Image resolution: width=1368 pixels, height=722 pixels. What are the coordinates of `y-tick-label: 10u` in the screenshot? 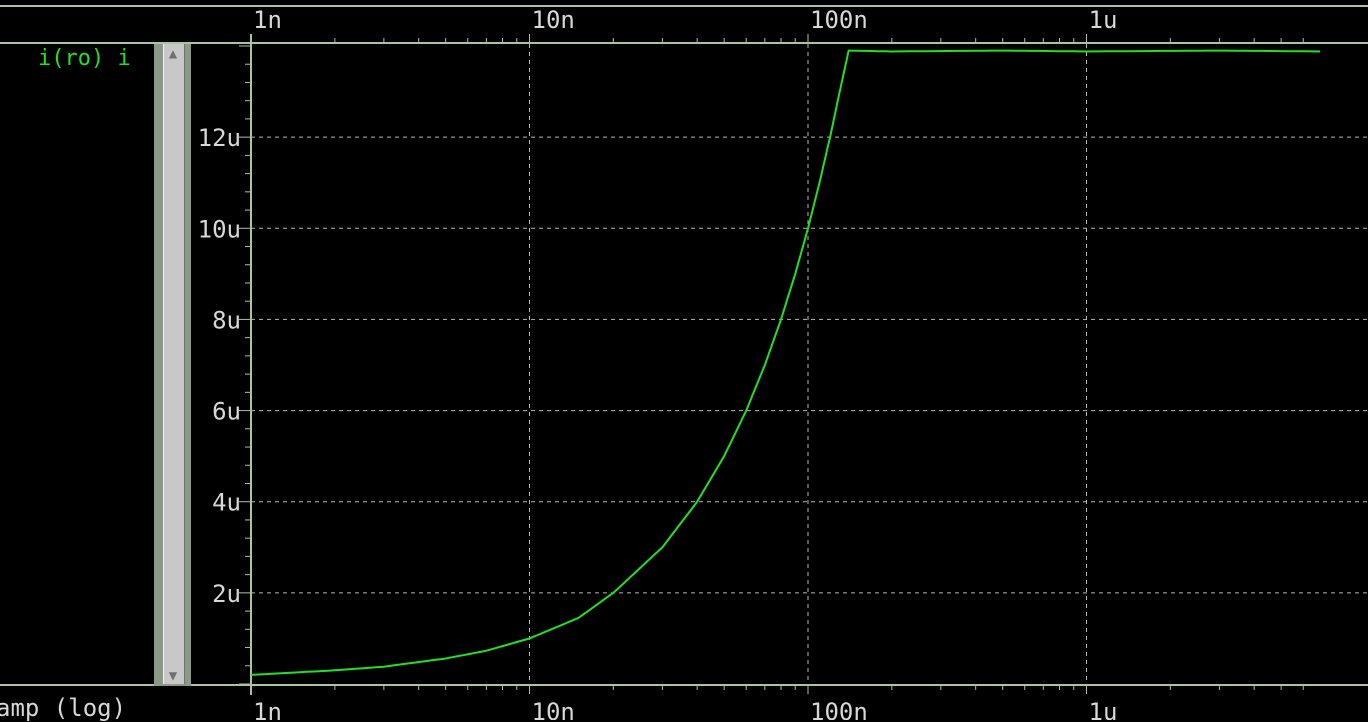 It's located at (219, 229).